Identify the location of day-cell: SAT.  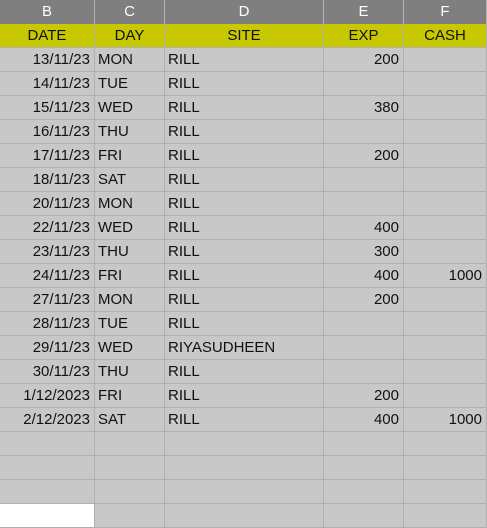
(130, 420).